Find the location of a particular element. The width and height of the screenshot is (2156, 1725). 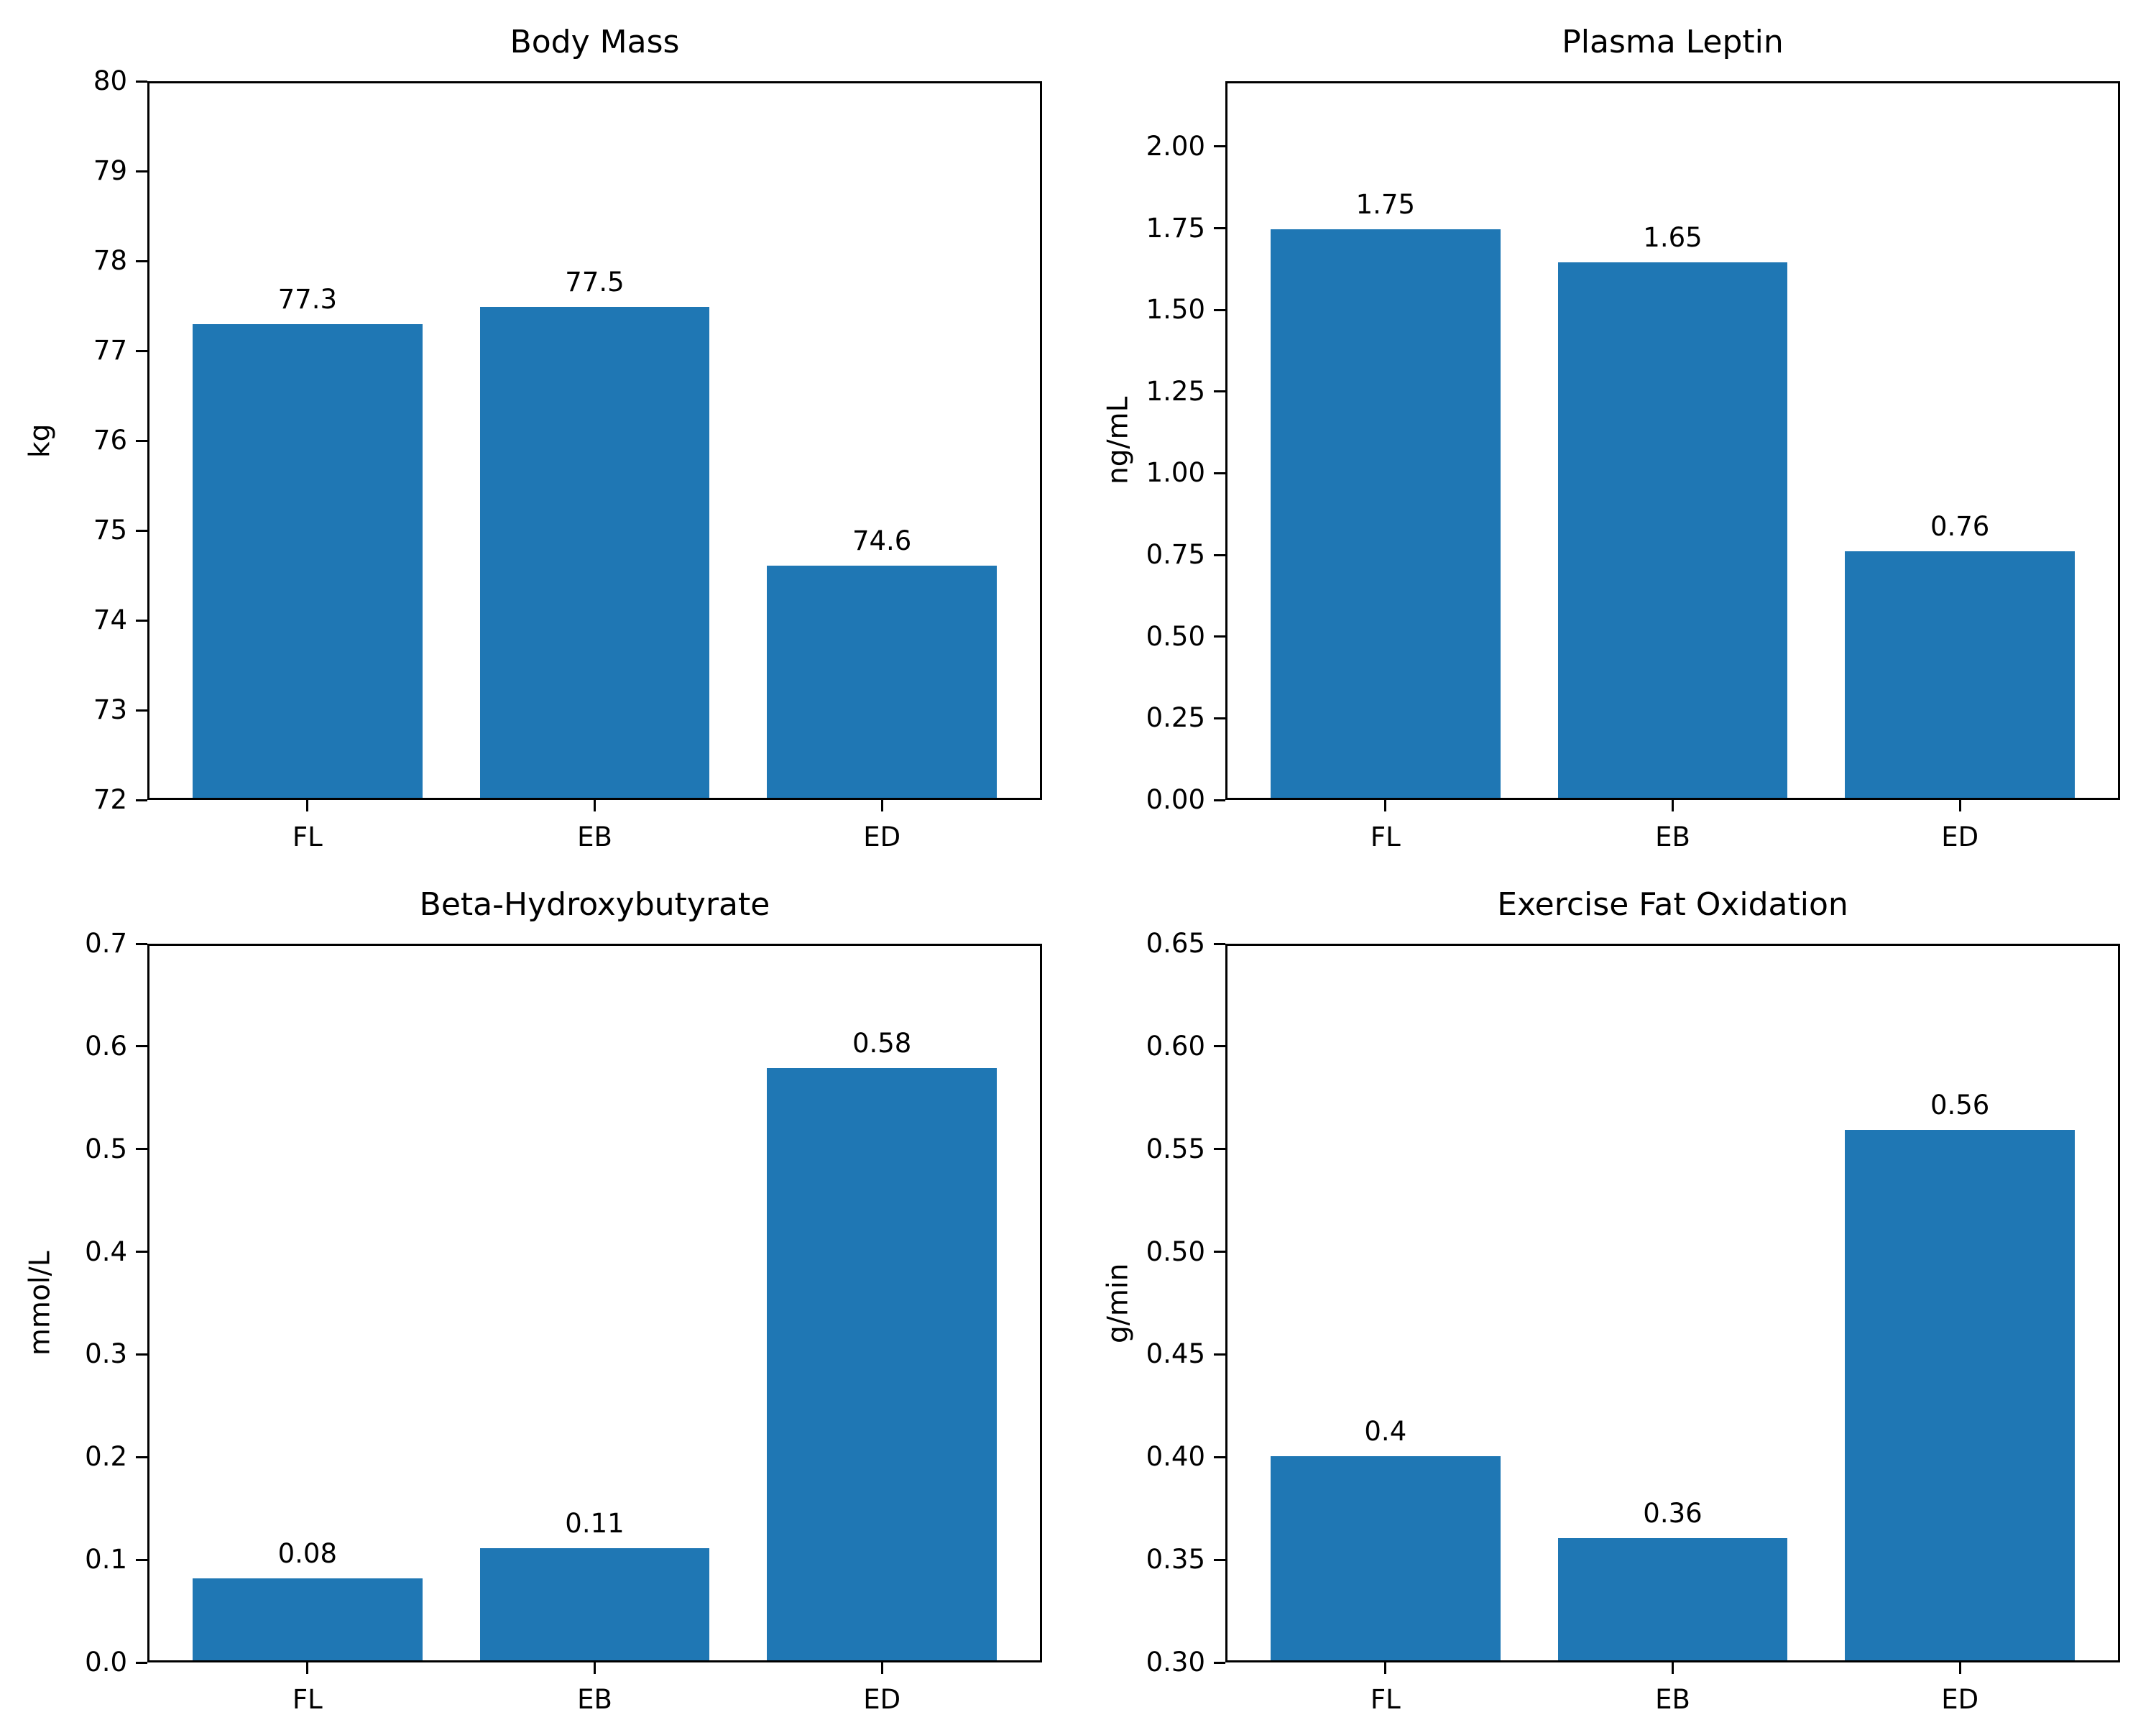

y-tick-label: 0.60 is located at coordinates (1176, 1046).